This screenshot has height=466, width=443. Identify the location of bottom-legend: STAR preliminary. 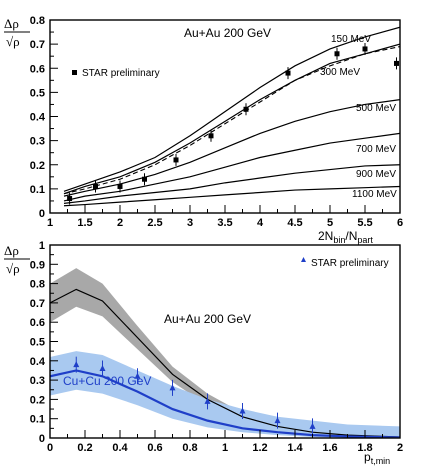
(345, 263).